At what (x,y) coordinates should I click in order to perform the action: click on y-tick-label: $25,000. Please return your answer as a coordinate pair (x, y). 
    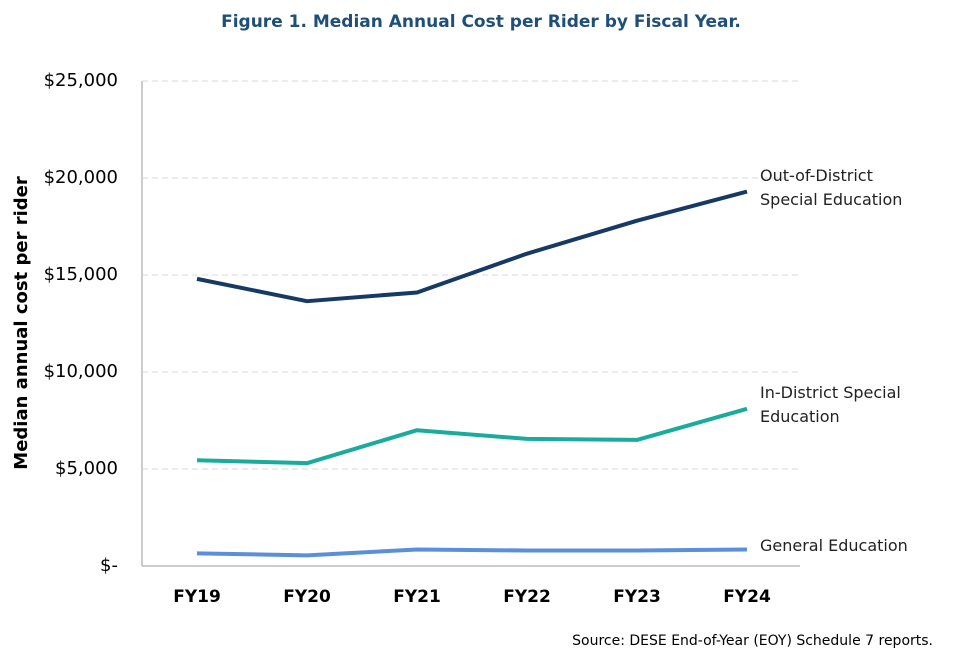
    Looking at the image, I should click on (81, 80).